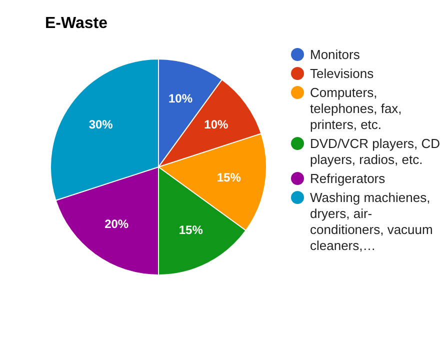 This screenshot has height=347, width=446. What do you see at coordinates (335, 55) in the screenshot?
I see `legend-label: Monitors` at bounding box center [335, 55].